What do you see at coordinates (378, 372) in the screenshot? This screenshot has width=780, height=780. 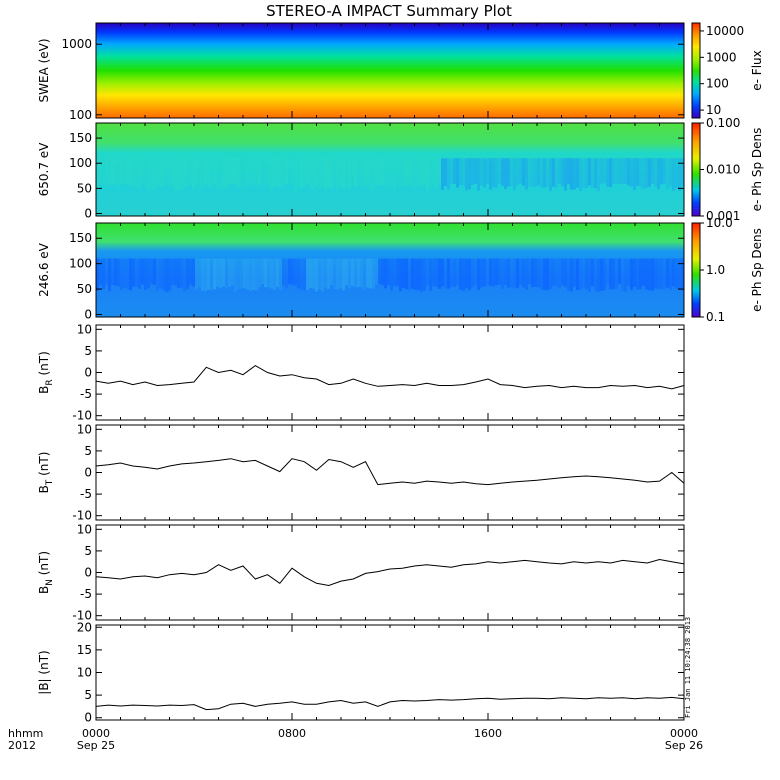 I see `y-axis-br: 10 5 0 -5 -10` at bounding box center [378, 372].